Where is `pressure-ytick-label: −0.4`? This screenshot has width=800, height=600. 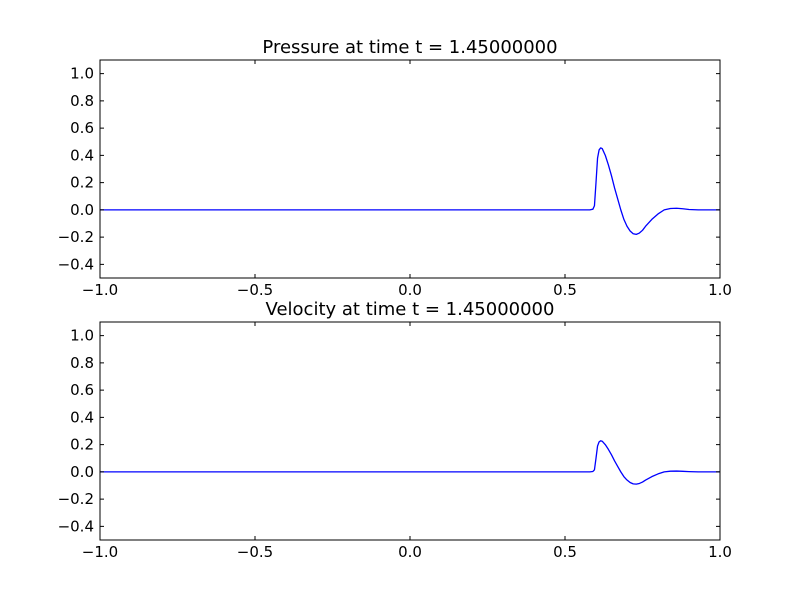 pressure-ytick-label: −0.4 is located at coordinates (76, 264).